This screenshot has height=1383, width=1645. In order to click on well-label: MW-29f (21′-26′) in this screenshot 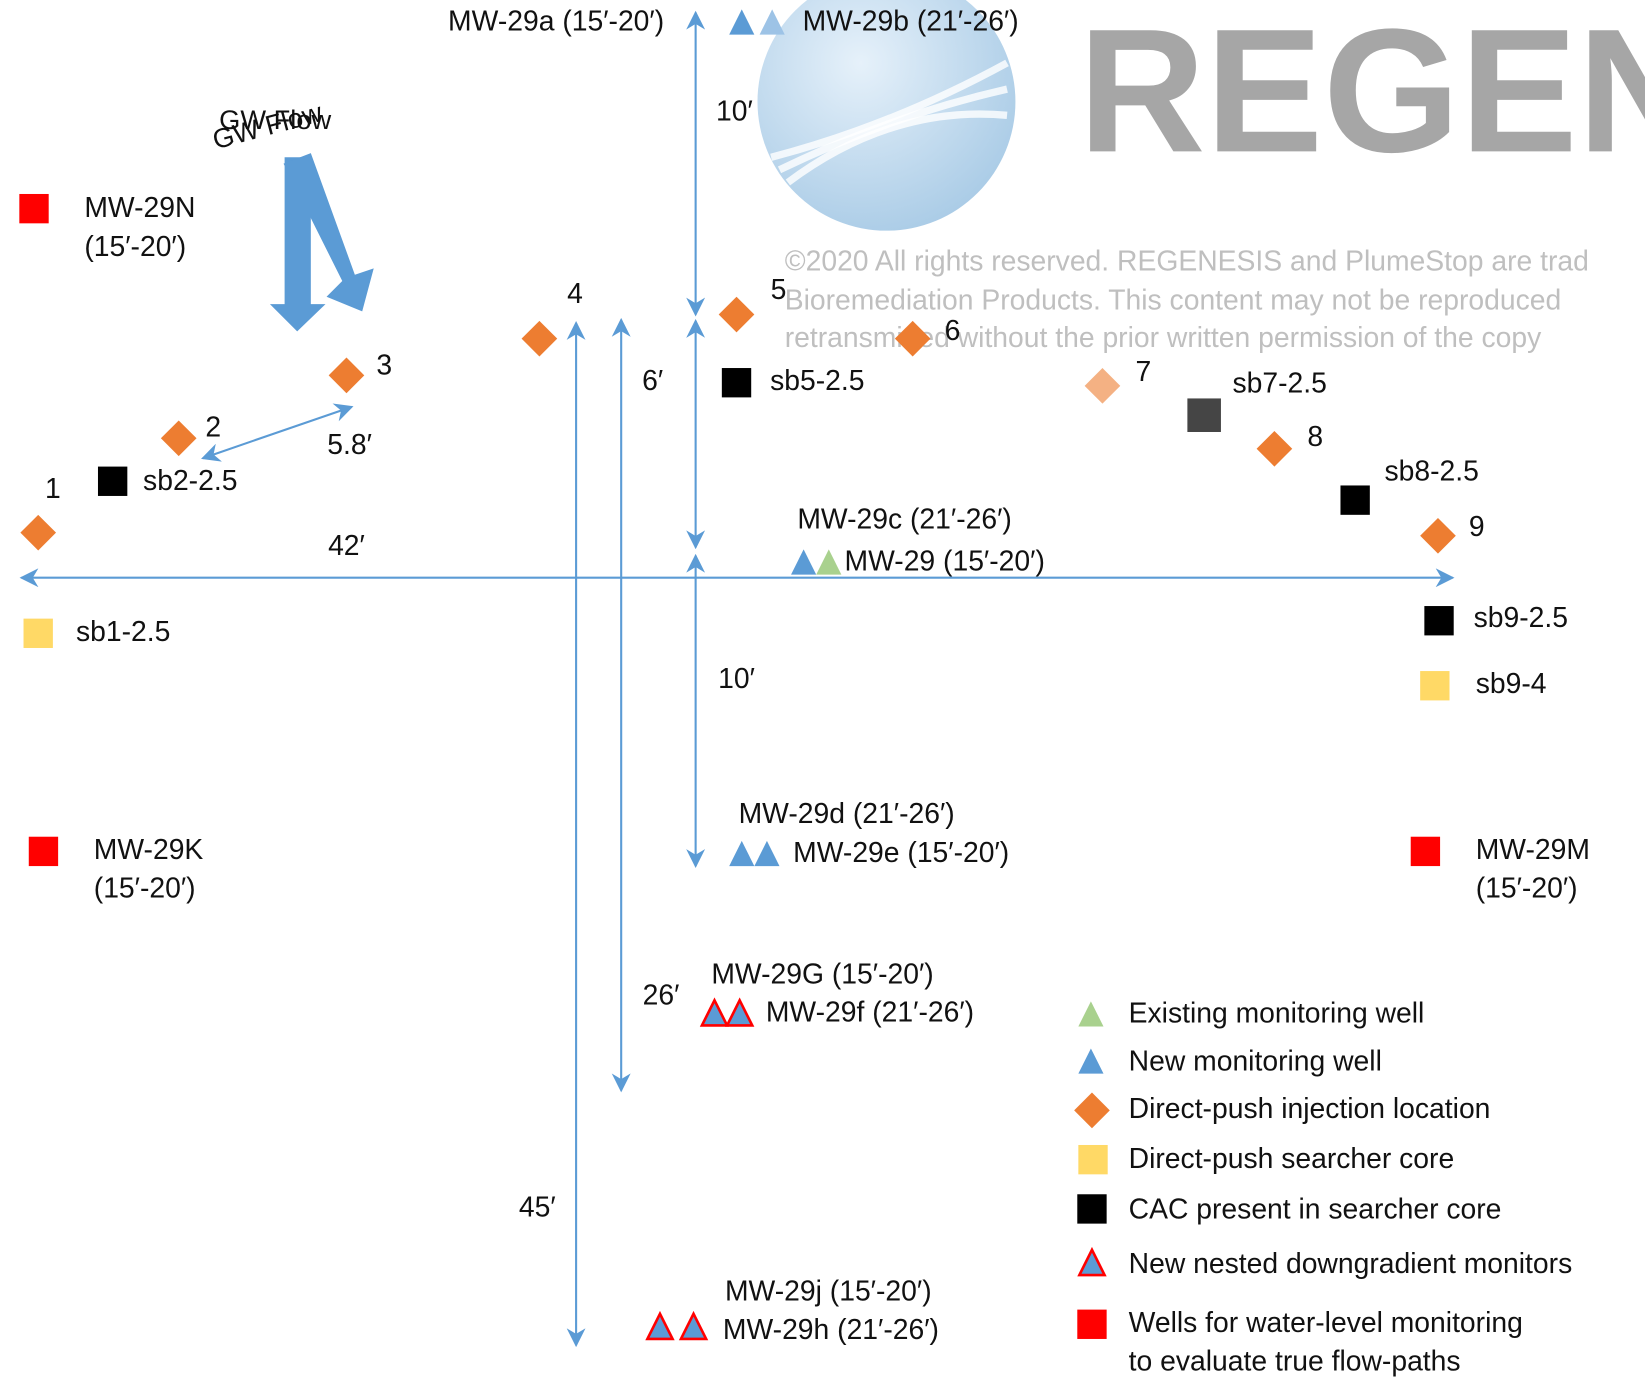, I will do `click(870, 1011)`.